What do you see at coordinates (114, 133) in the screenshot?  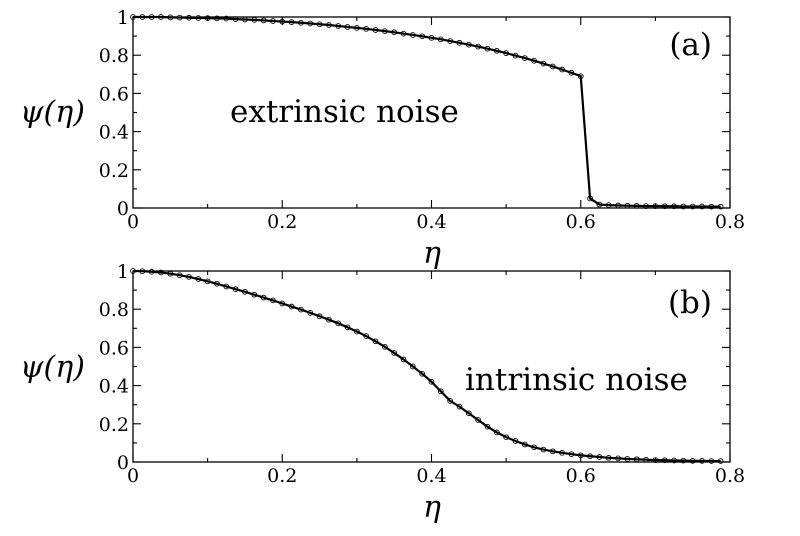 I see `y-tick-label: 0.4` at bounding box center [114, 133].